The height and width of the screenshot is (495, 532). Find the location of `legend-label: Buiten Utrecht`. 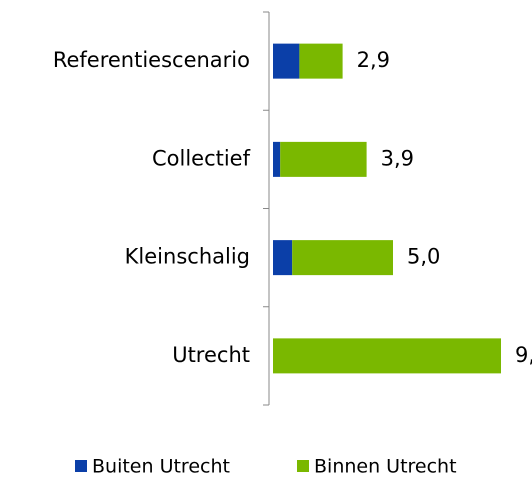

legend-label: Buiten Utrecht is located at coordinates (161, 467).